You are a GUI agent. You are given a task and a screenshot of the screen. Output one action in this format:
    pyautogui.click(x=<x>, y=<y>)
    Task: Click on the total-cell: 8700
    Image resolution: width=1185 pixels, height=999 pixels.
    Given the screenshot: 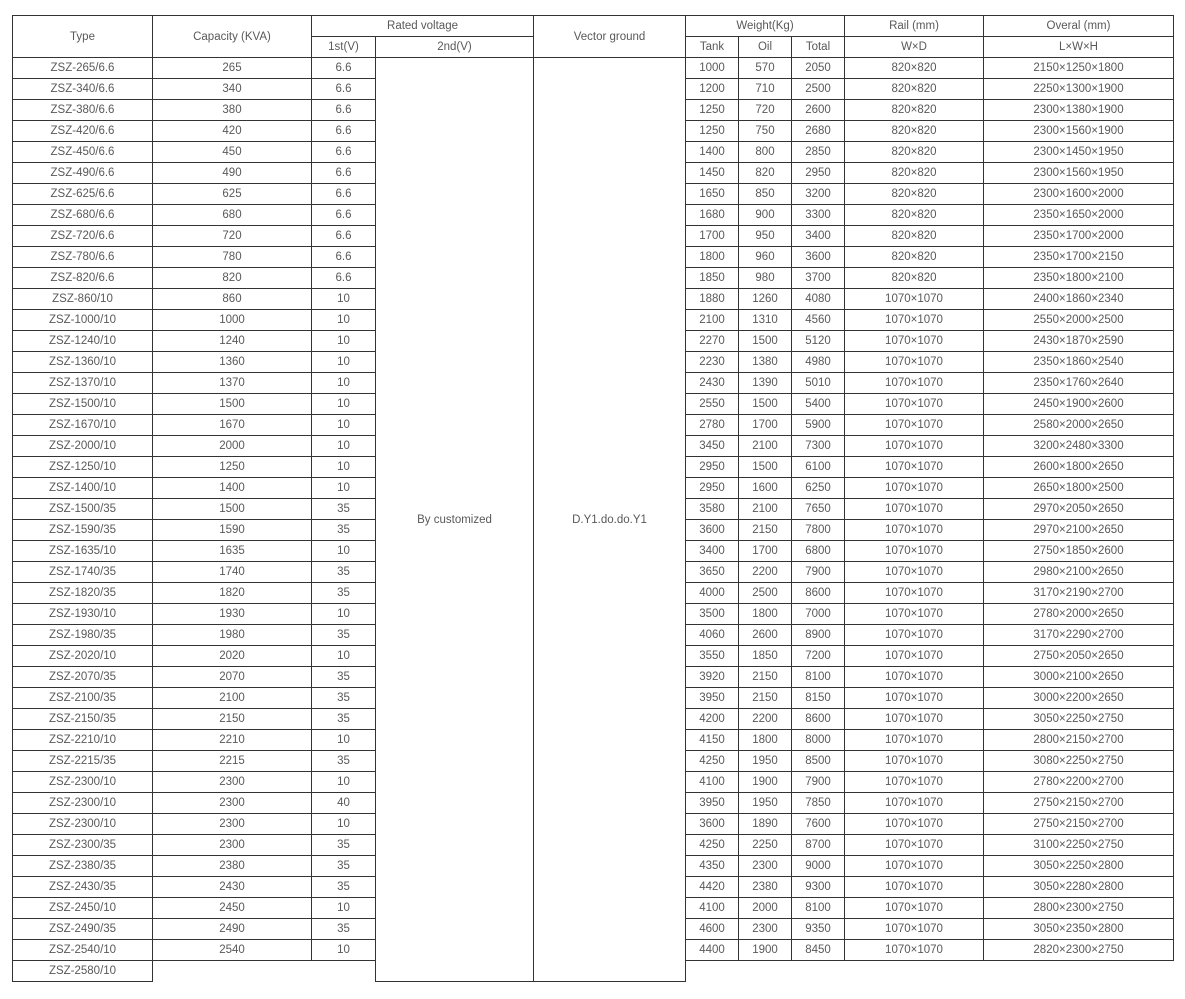 What is the action you would take?
    pyautogui.click(x=818, y=845)
    